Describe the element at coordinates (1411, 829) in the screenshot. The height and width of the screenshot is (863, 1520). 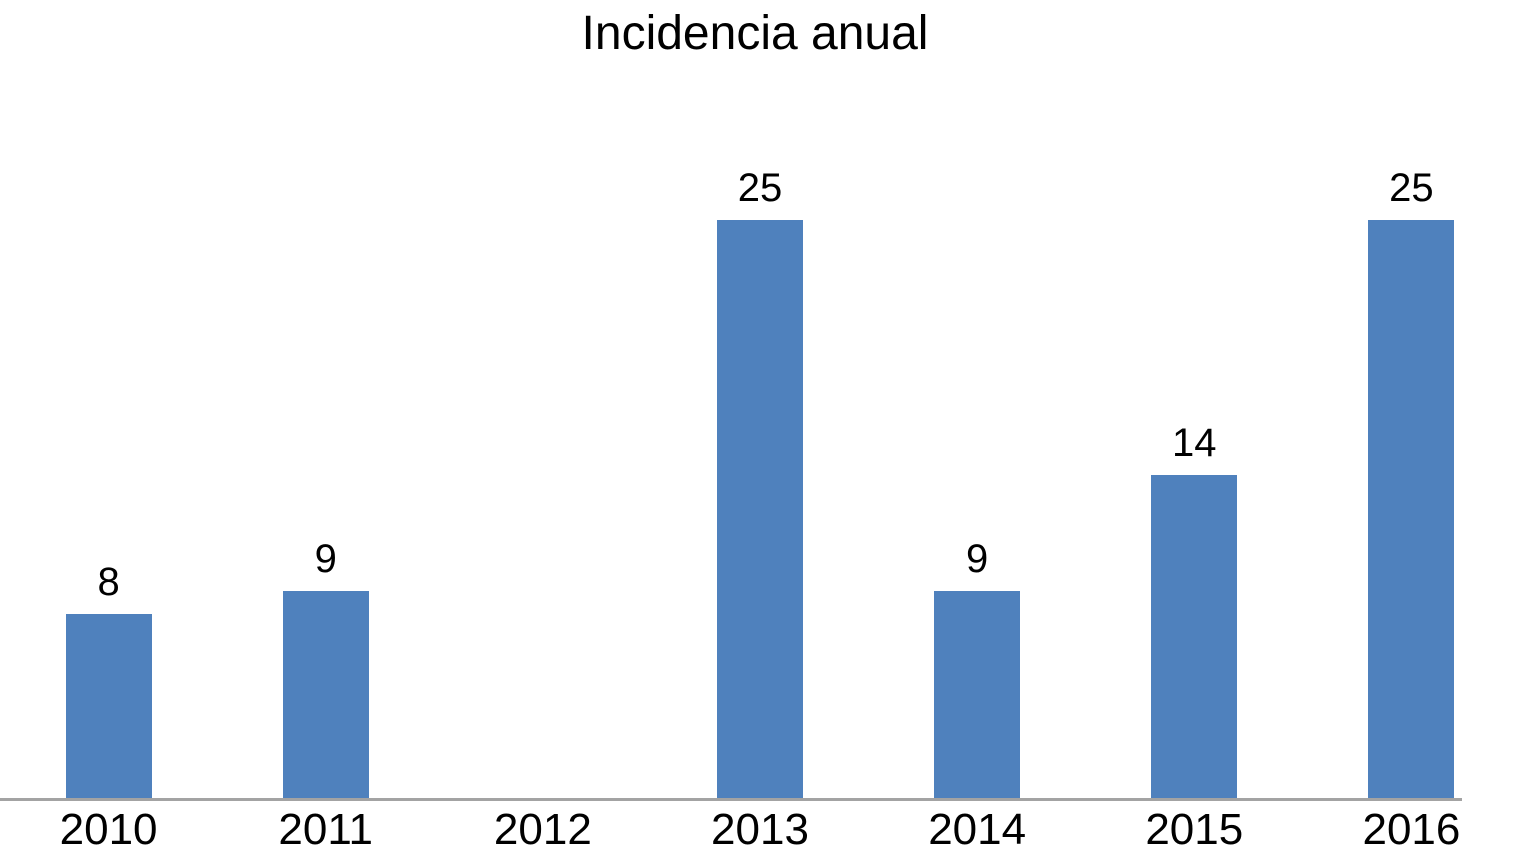
I see `x-axis-label-2016: 2016` at that location.